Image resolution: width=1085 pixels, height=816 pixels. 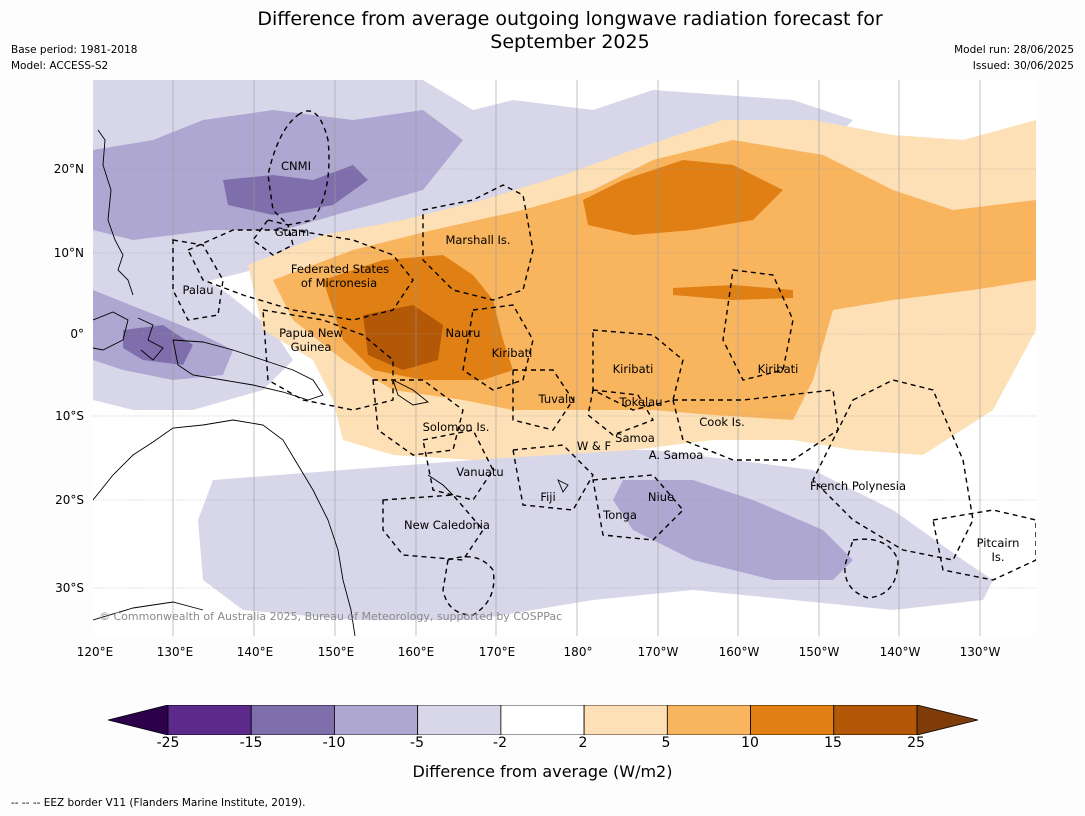 What do you see at coordinates (68, 169) in the screenshot?
I see `lat-label: 20°N` at bounding box center [68, 169].